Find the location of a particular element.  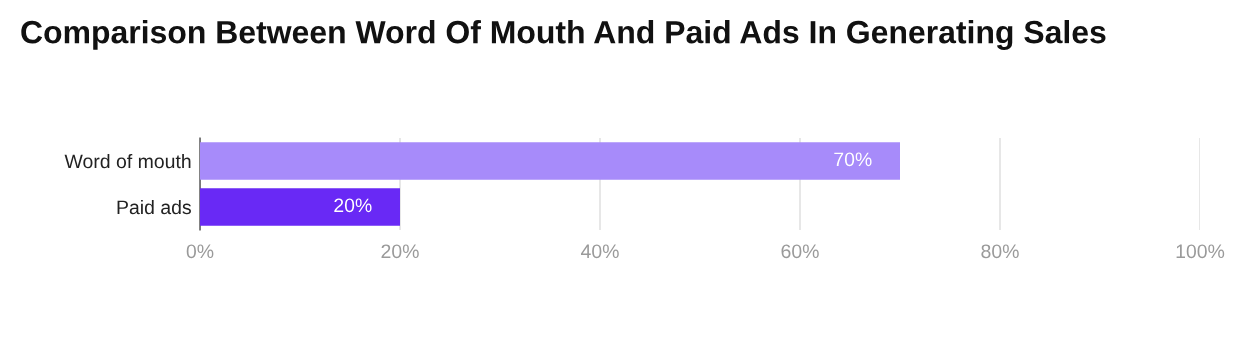

data-label: 70% is located at coordinates (853, 159).